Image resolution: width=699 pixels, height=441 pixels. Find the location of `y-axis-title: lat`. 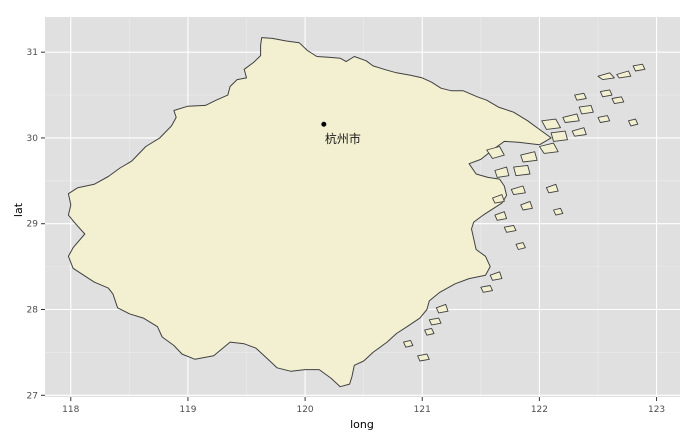

y-axis-title: lat is located at coordinates (18, 209).